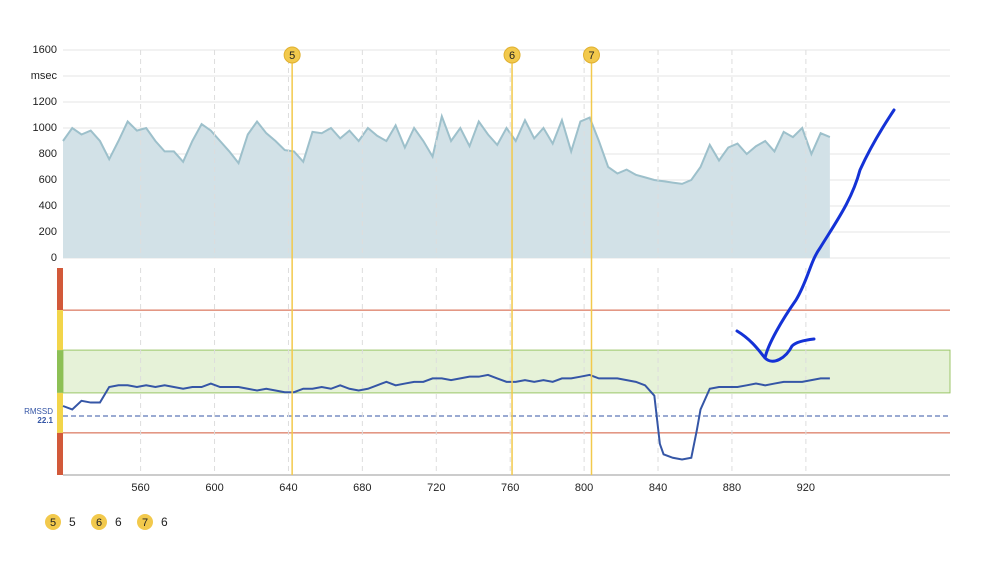 The height and width of the screenshot is (574, 982). Describe the element at coordinates (510, 488) in the screenshot. I see `x-tick-label: 760` at that location.